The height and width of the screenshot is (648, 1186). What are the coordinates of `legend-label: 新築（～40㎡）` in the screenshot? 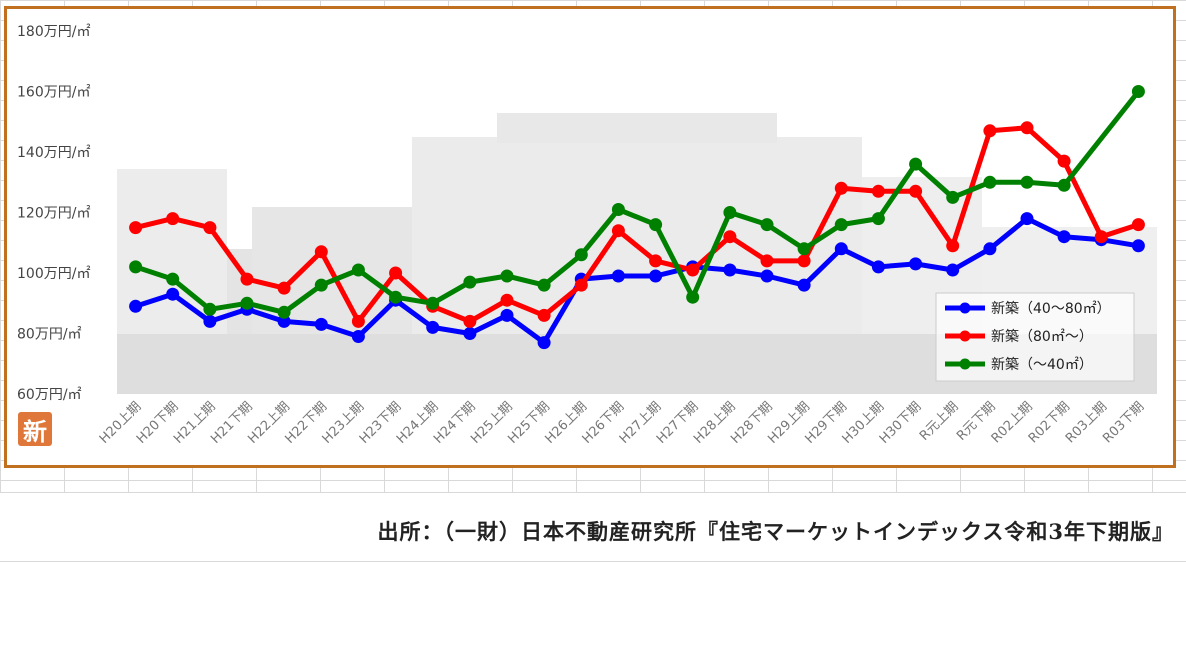 It's located at (1042, 365).